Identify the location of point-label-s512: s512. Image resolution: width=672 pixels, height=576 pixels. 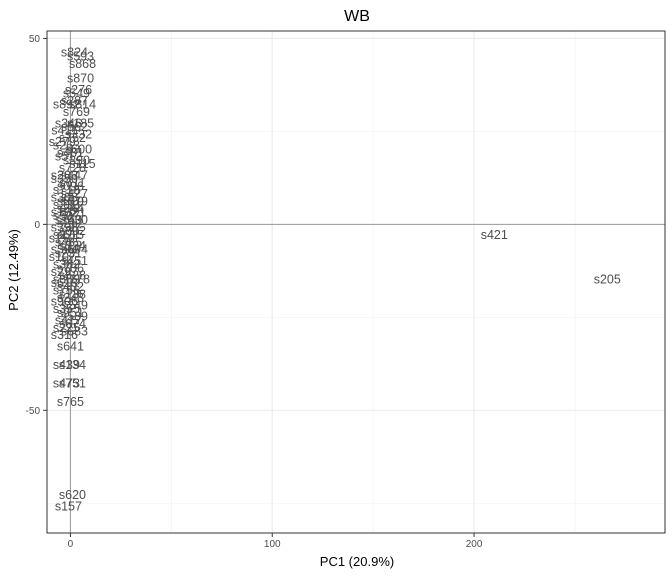
(68, 157).